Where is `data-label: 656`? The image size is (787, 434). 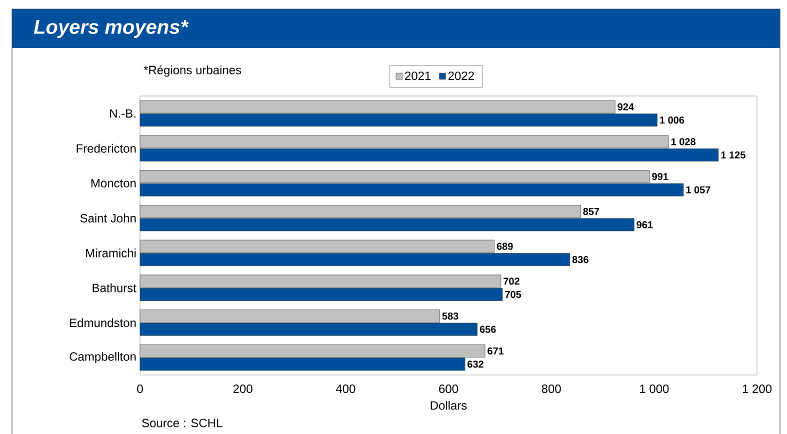
data-label: 656 is located at coordinates (488, 329).